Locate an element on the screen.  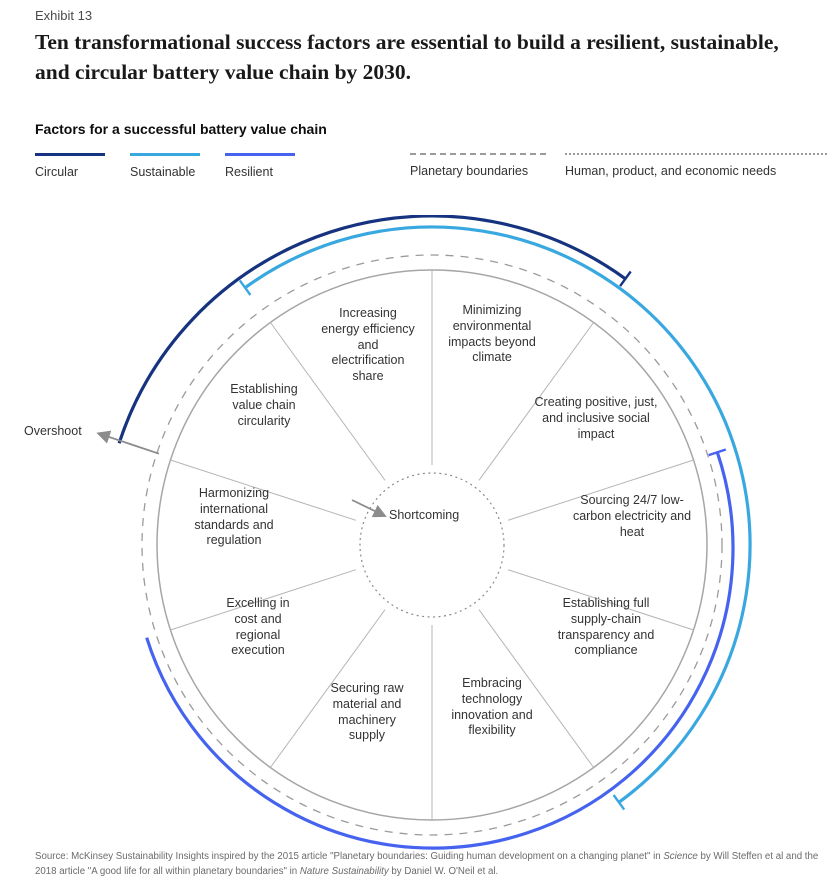
legend-label-sustainable: Sustainable is located at coordinates (163, 172).